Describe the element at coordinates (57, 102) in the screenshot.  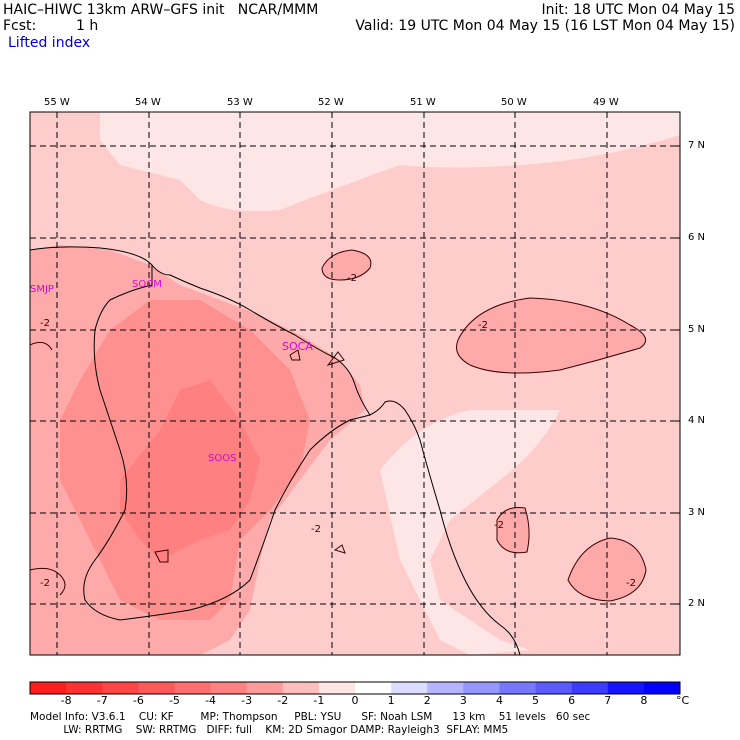
I see `lon-label: 55 W` at that location.